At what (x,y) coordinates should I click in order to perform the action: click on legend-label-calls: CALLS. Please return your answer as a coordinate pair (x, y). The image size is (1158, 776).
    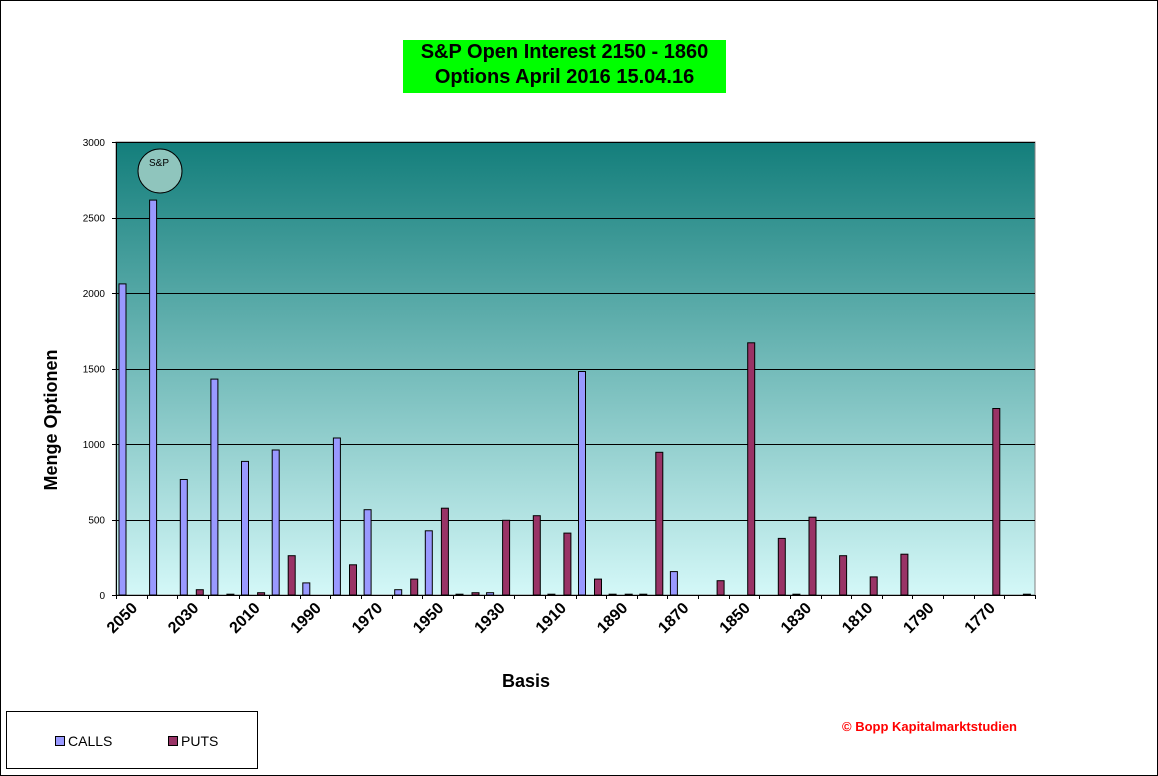
    Looking at the image, I should click on (90, 741).